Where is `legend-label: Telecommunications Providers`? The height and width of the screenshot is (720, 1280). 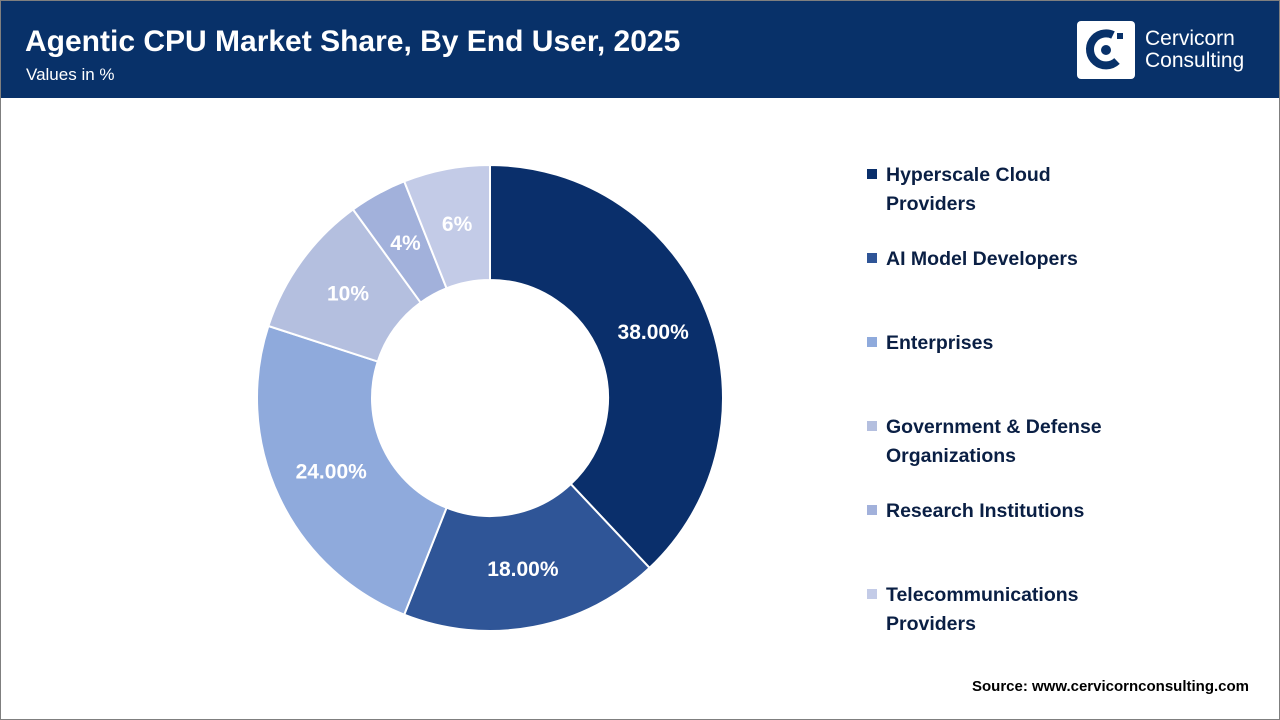
legend-label: Telecommunications Providers is located at coordinates (982, 609).